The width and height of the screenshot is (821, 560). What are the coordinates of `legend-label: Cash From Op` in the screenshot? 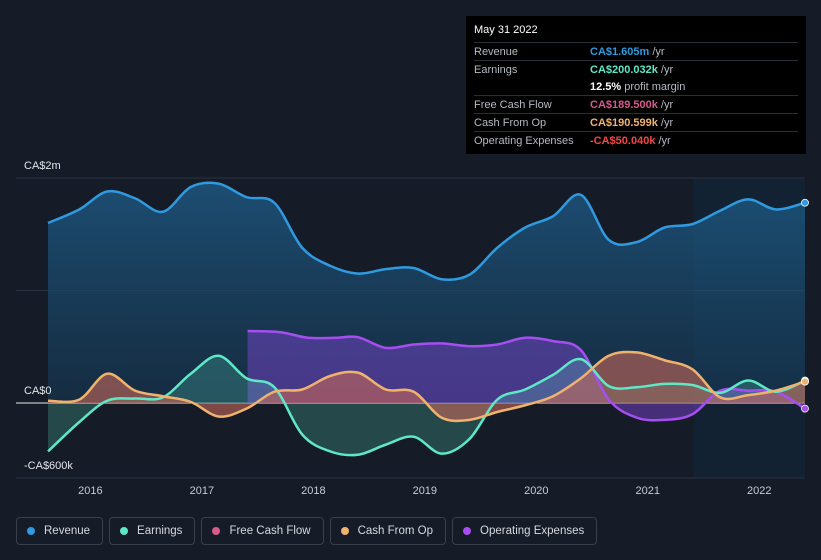 It's located at (395, 531).